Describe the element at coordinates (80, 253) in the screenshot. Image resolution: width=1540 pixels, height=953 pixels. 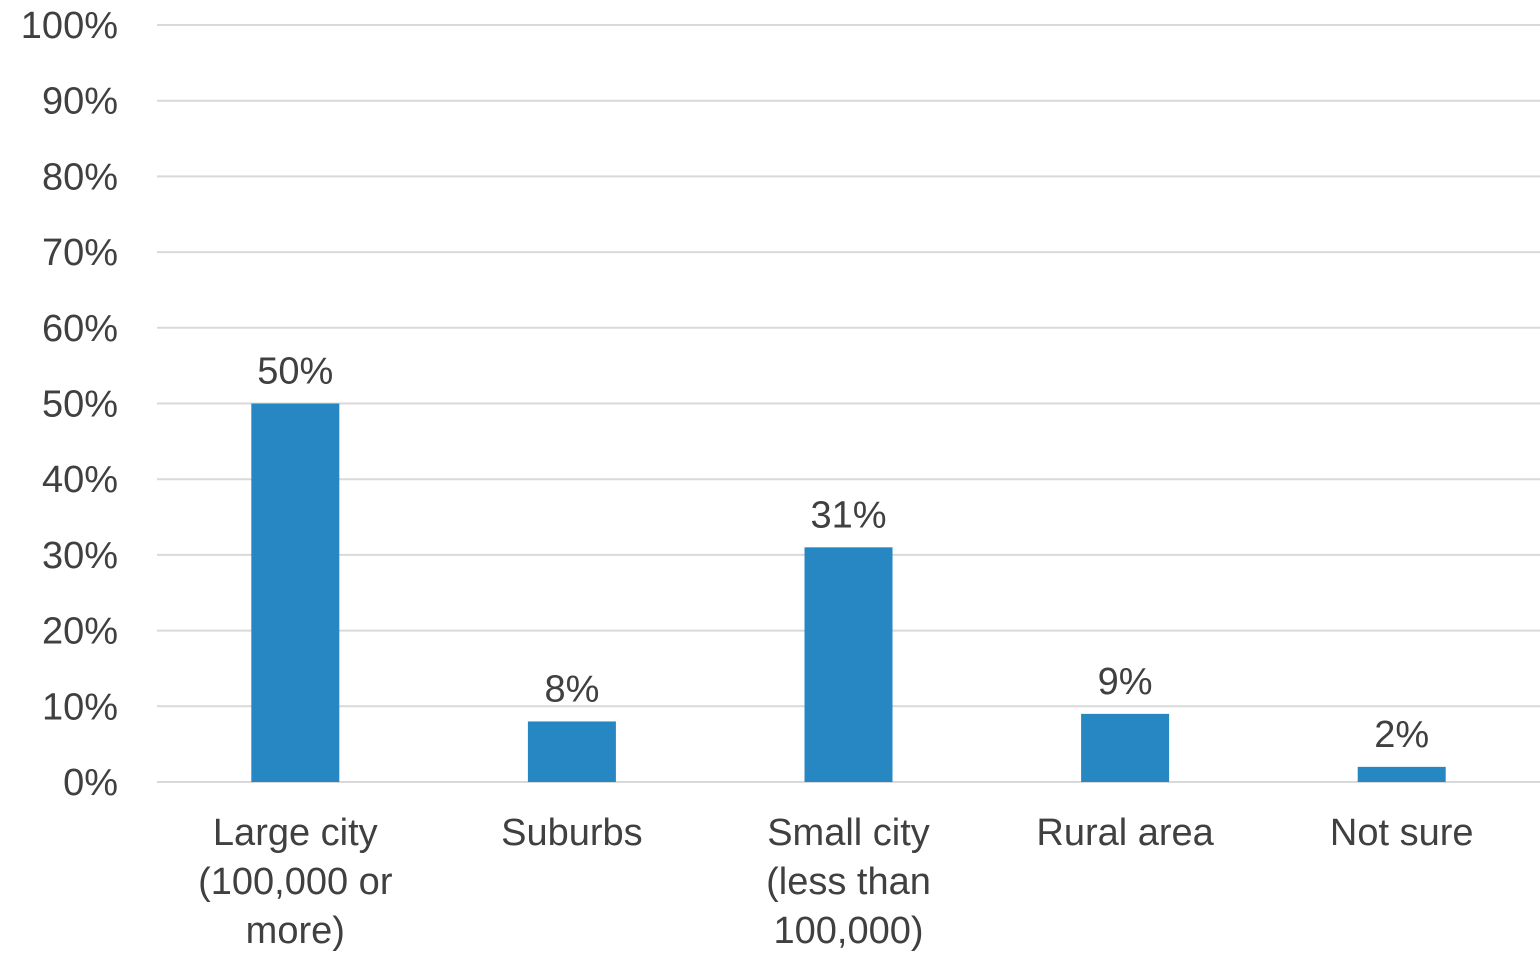
I see `y-tick-label: 70%` at that location.